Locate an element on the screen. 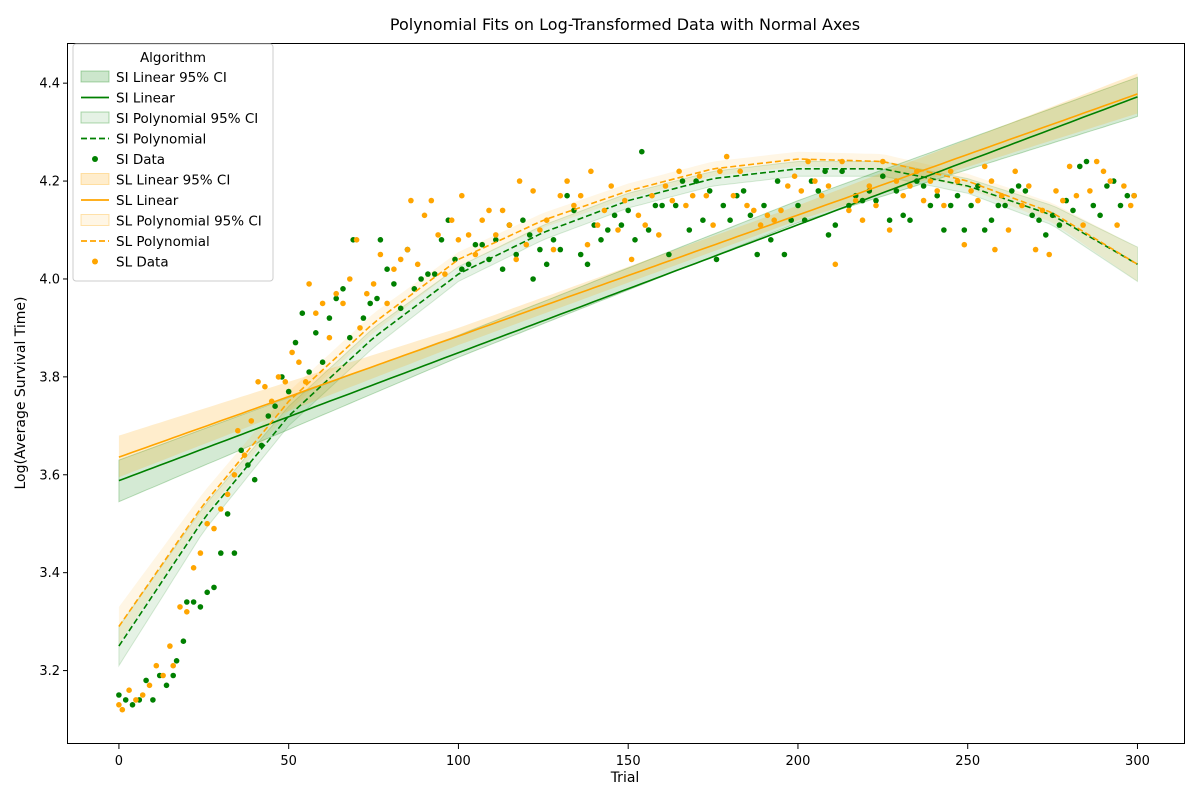 Image resolution: width=1200 pixels, height=800 pixels. legend-label: SI Polynomial 95% CI is located at coordinates (187, 119).